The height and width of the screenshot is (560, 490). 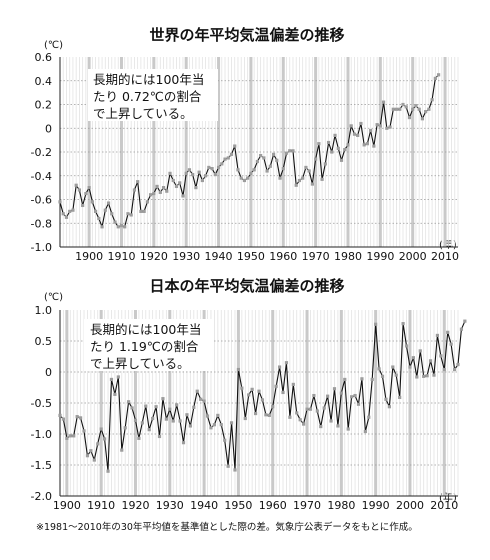 I want to click on world-y-tick-label: -0.8, so click(x=41, y=223).